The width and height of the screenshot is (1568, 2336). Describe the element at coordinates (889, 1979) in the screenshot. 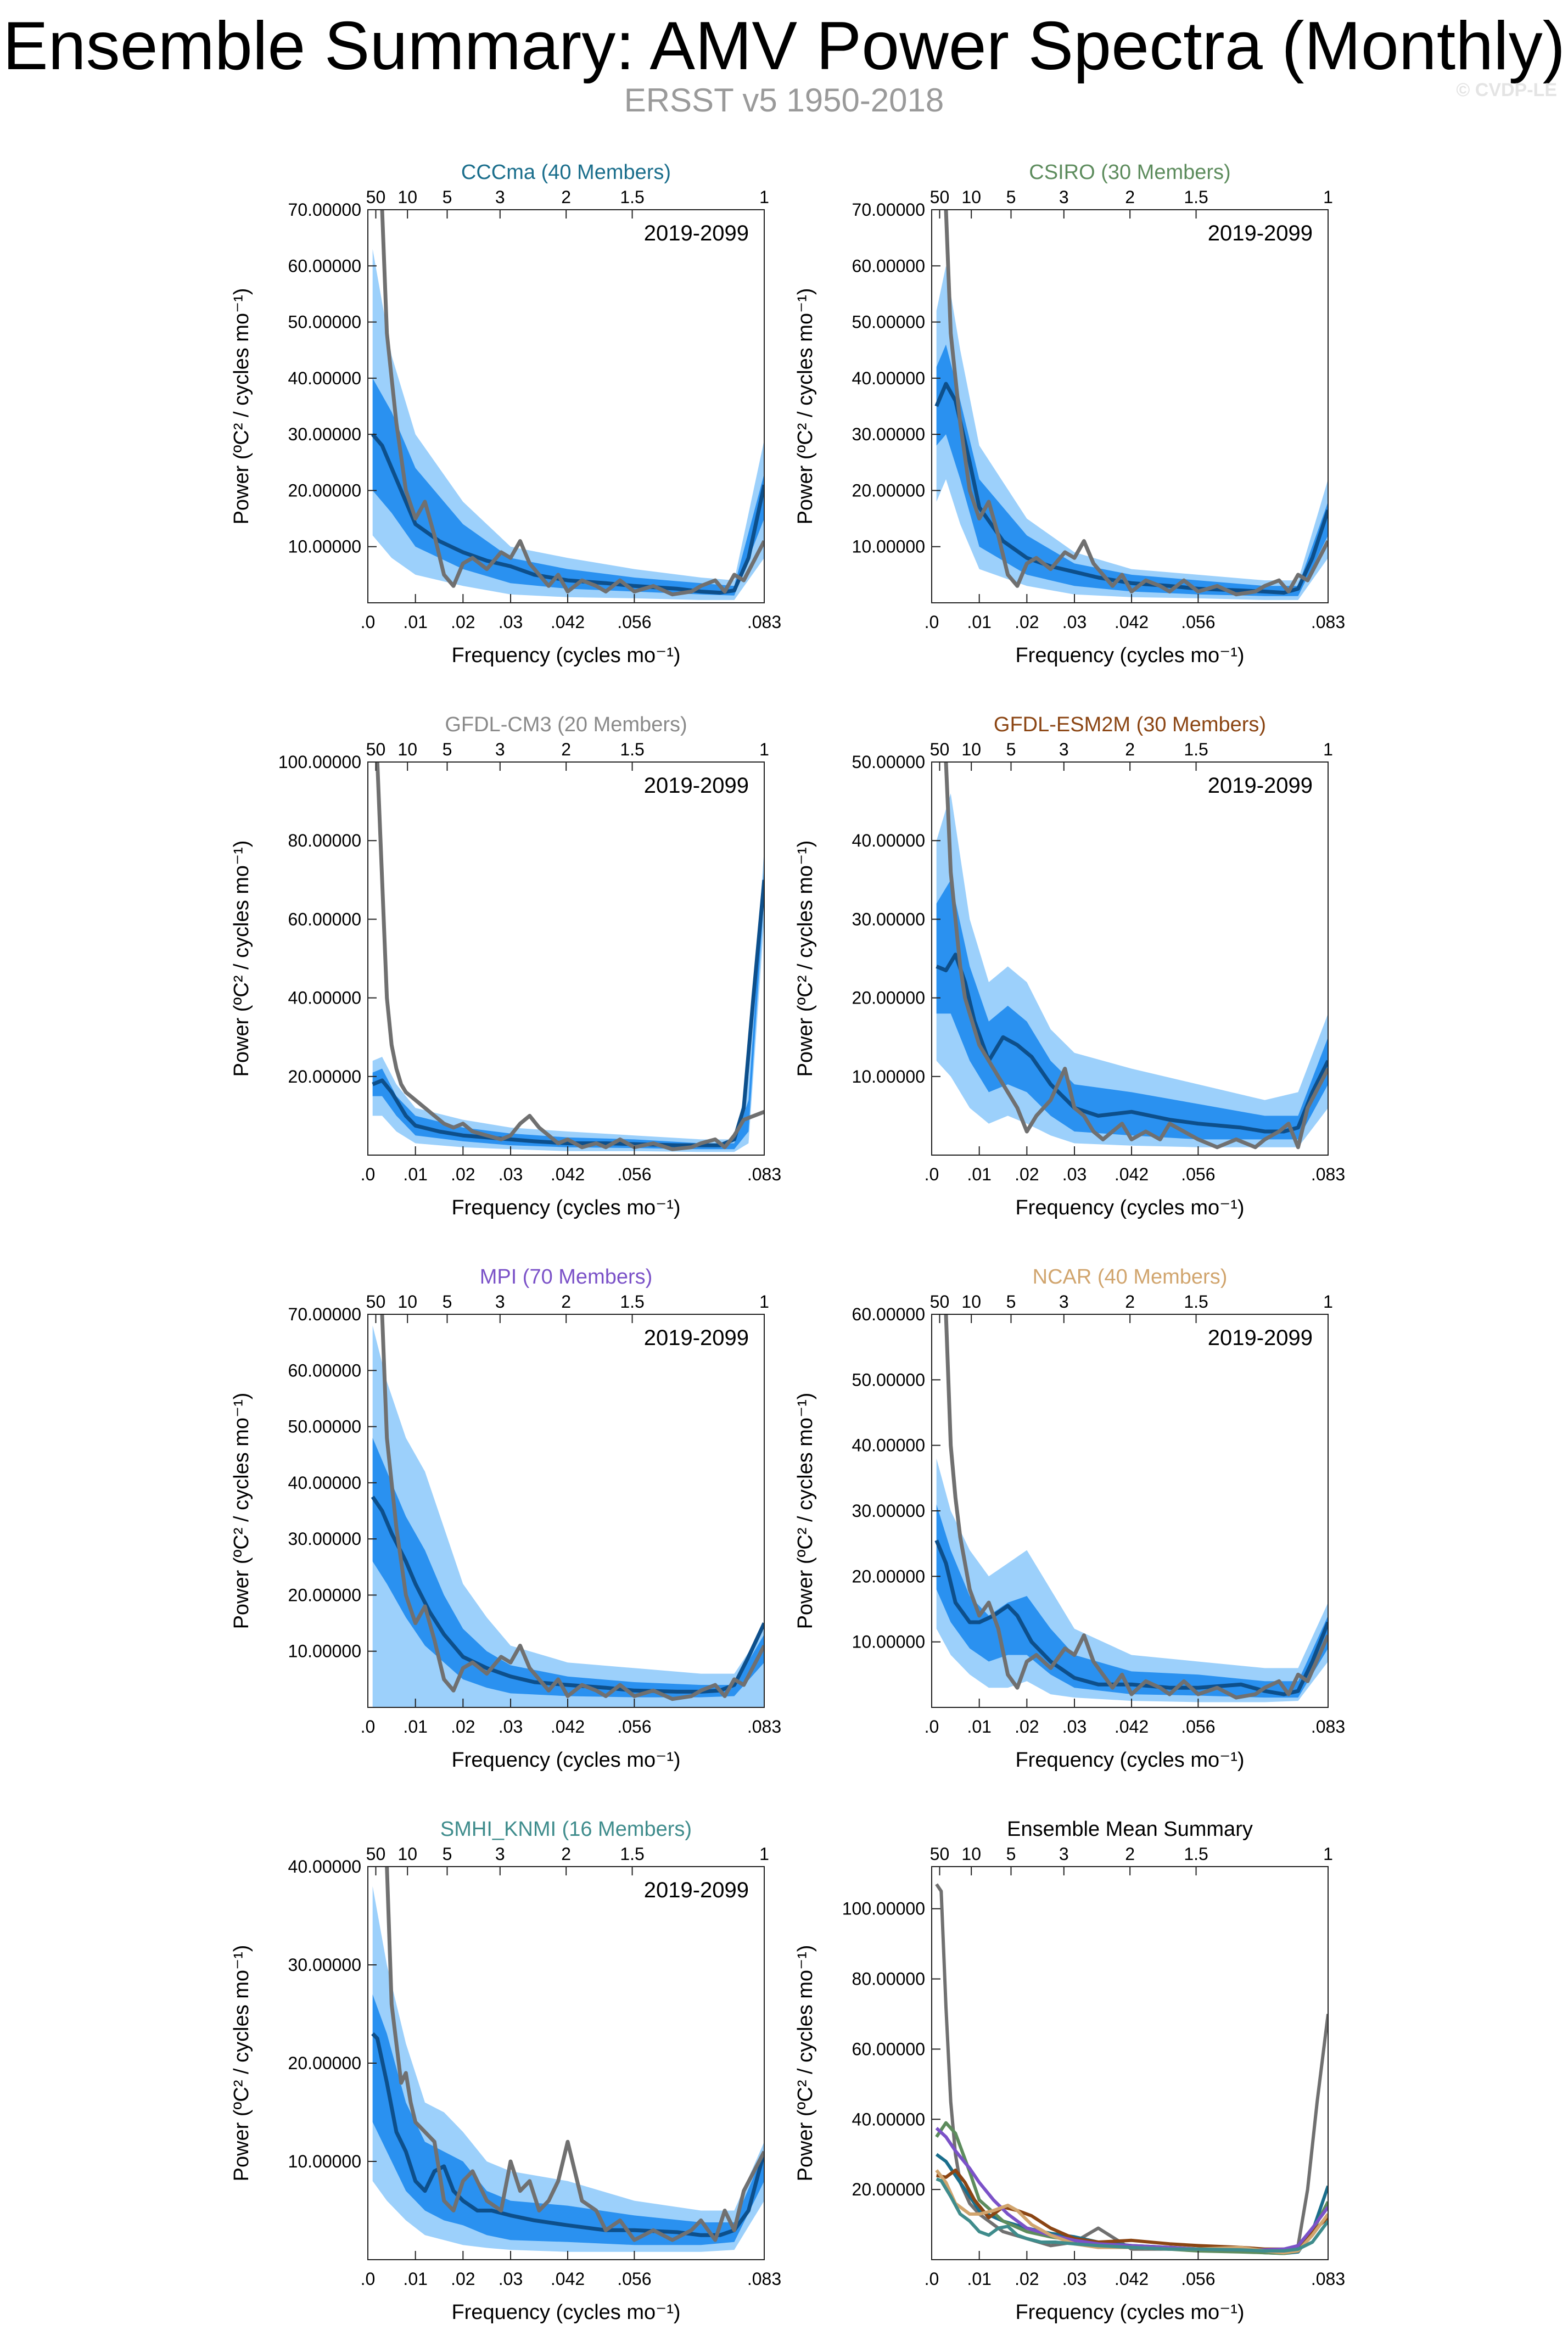

I see `y-tick-label: 80.00000` at that location.